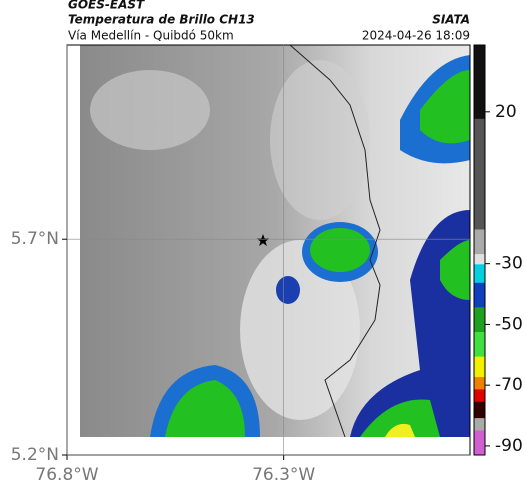 This screenshot has height=491, width=526. I want to click on x-tick-label: 76.8°W, so click(66, 475).